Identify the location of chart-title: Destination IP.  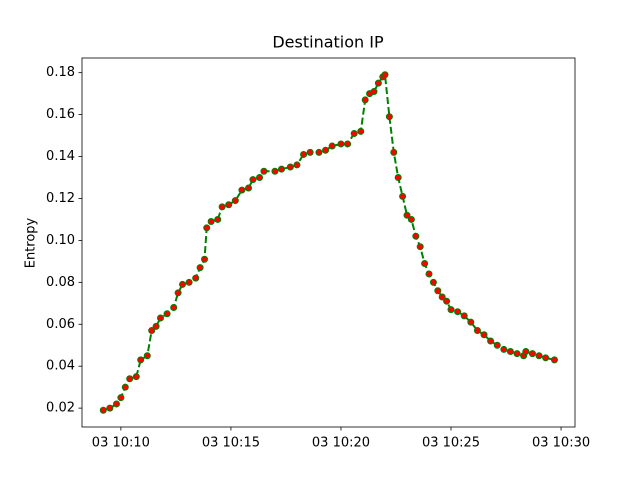
(328, 42).